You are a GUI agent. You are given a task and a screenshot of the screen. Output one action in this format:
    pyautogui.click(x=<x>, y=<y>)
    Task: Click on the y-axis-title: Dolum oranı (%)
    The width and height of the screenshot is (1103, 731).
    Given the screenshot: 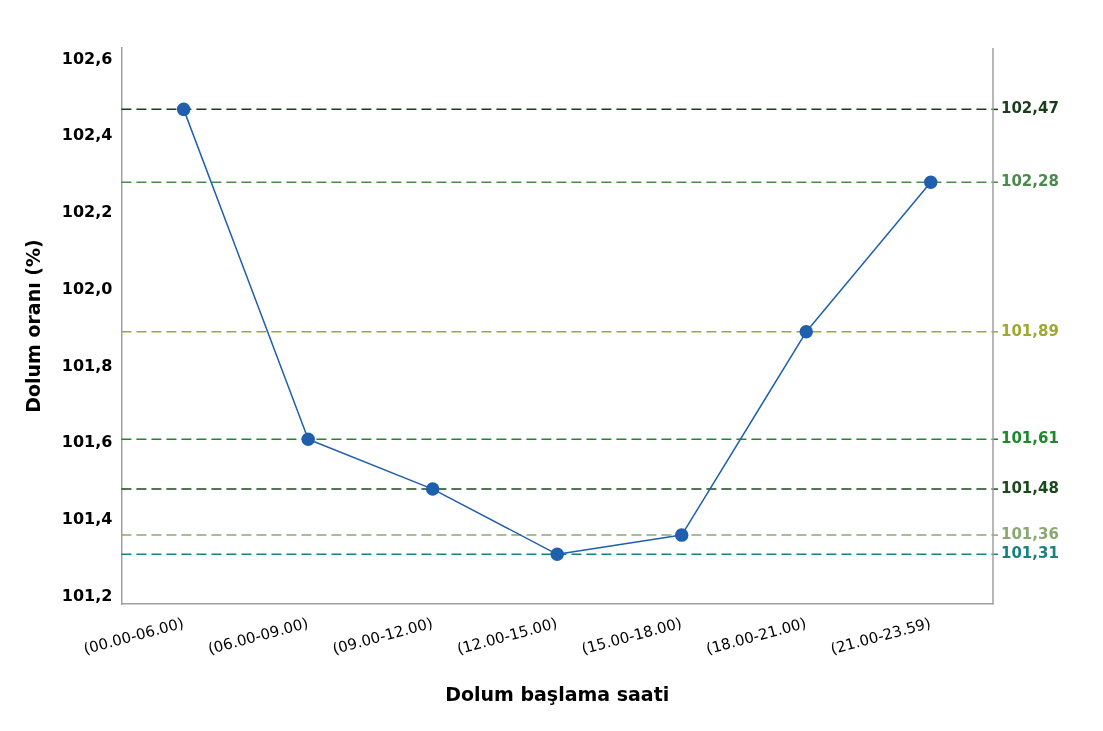 What is the action you would take?
    pyautogui.click(x=33, y=326)
    